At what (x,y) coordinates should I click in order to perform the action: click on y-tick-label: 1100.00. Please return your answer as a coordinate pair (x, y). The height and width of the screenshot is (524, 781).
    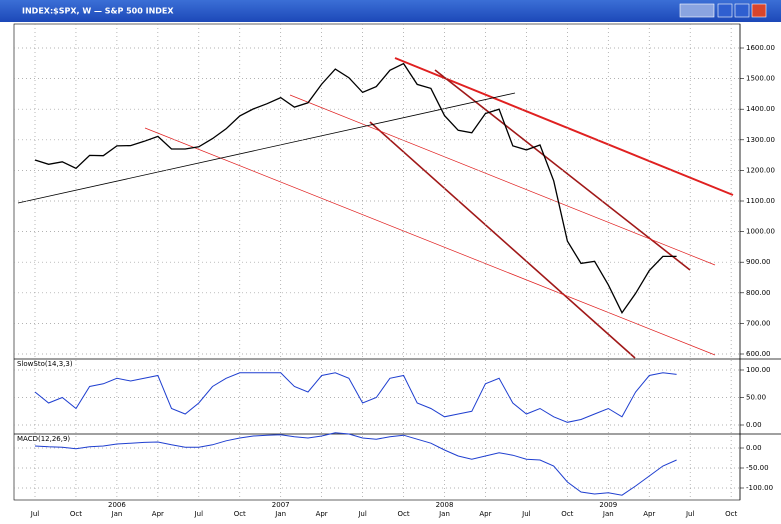
    Looking at the image, I should click on (760, 201).